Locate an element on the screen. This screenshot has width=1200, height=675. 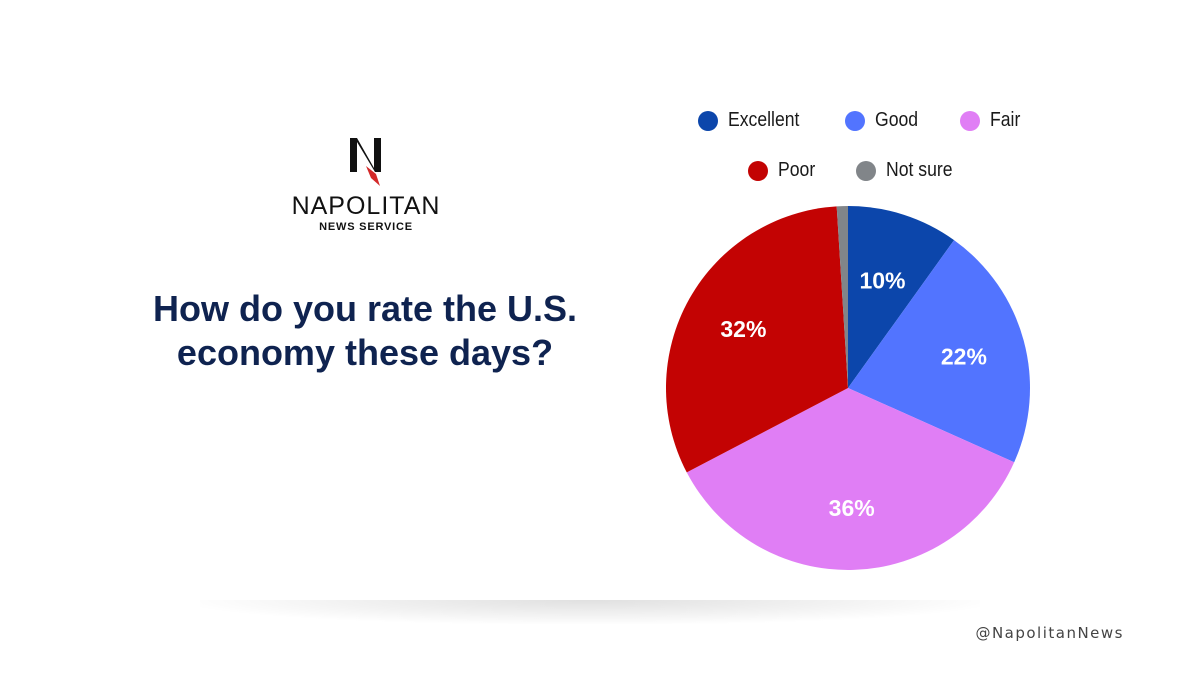
legend-item-excellent: Excellent is located at coordinates (753, 120).